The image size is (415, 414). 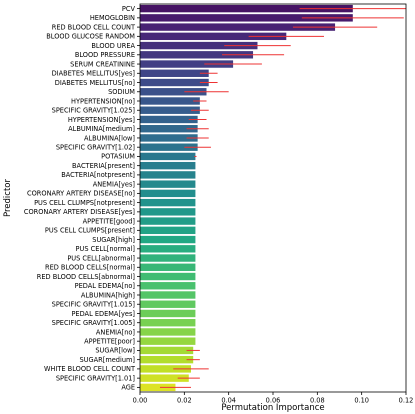 What do you see at coordinates (103, 101) in the screenshot?
I see `category-label-10: HYPERTENSION[no]` at bounding box center [103, 101].